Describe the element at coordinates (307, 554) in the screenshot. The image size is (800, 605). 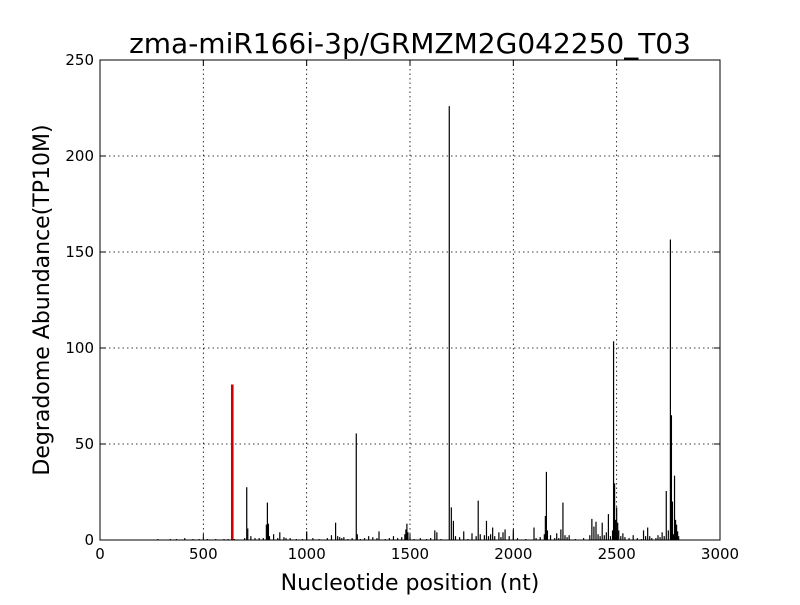
I see `x-tick-label: 1000` at that location.